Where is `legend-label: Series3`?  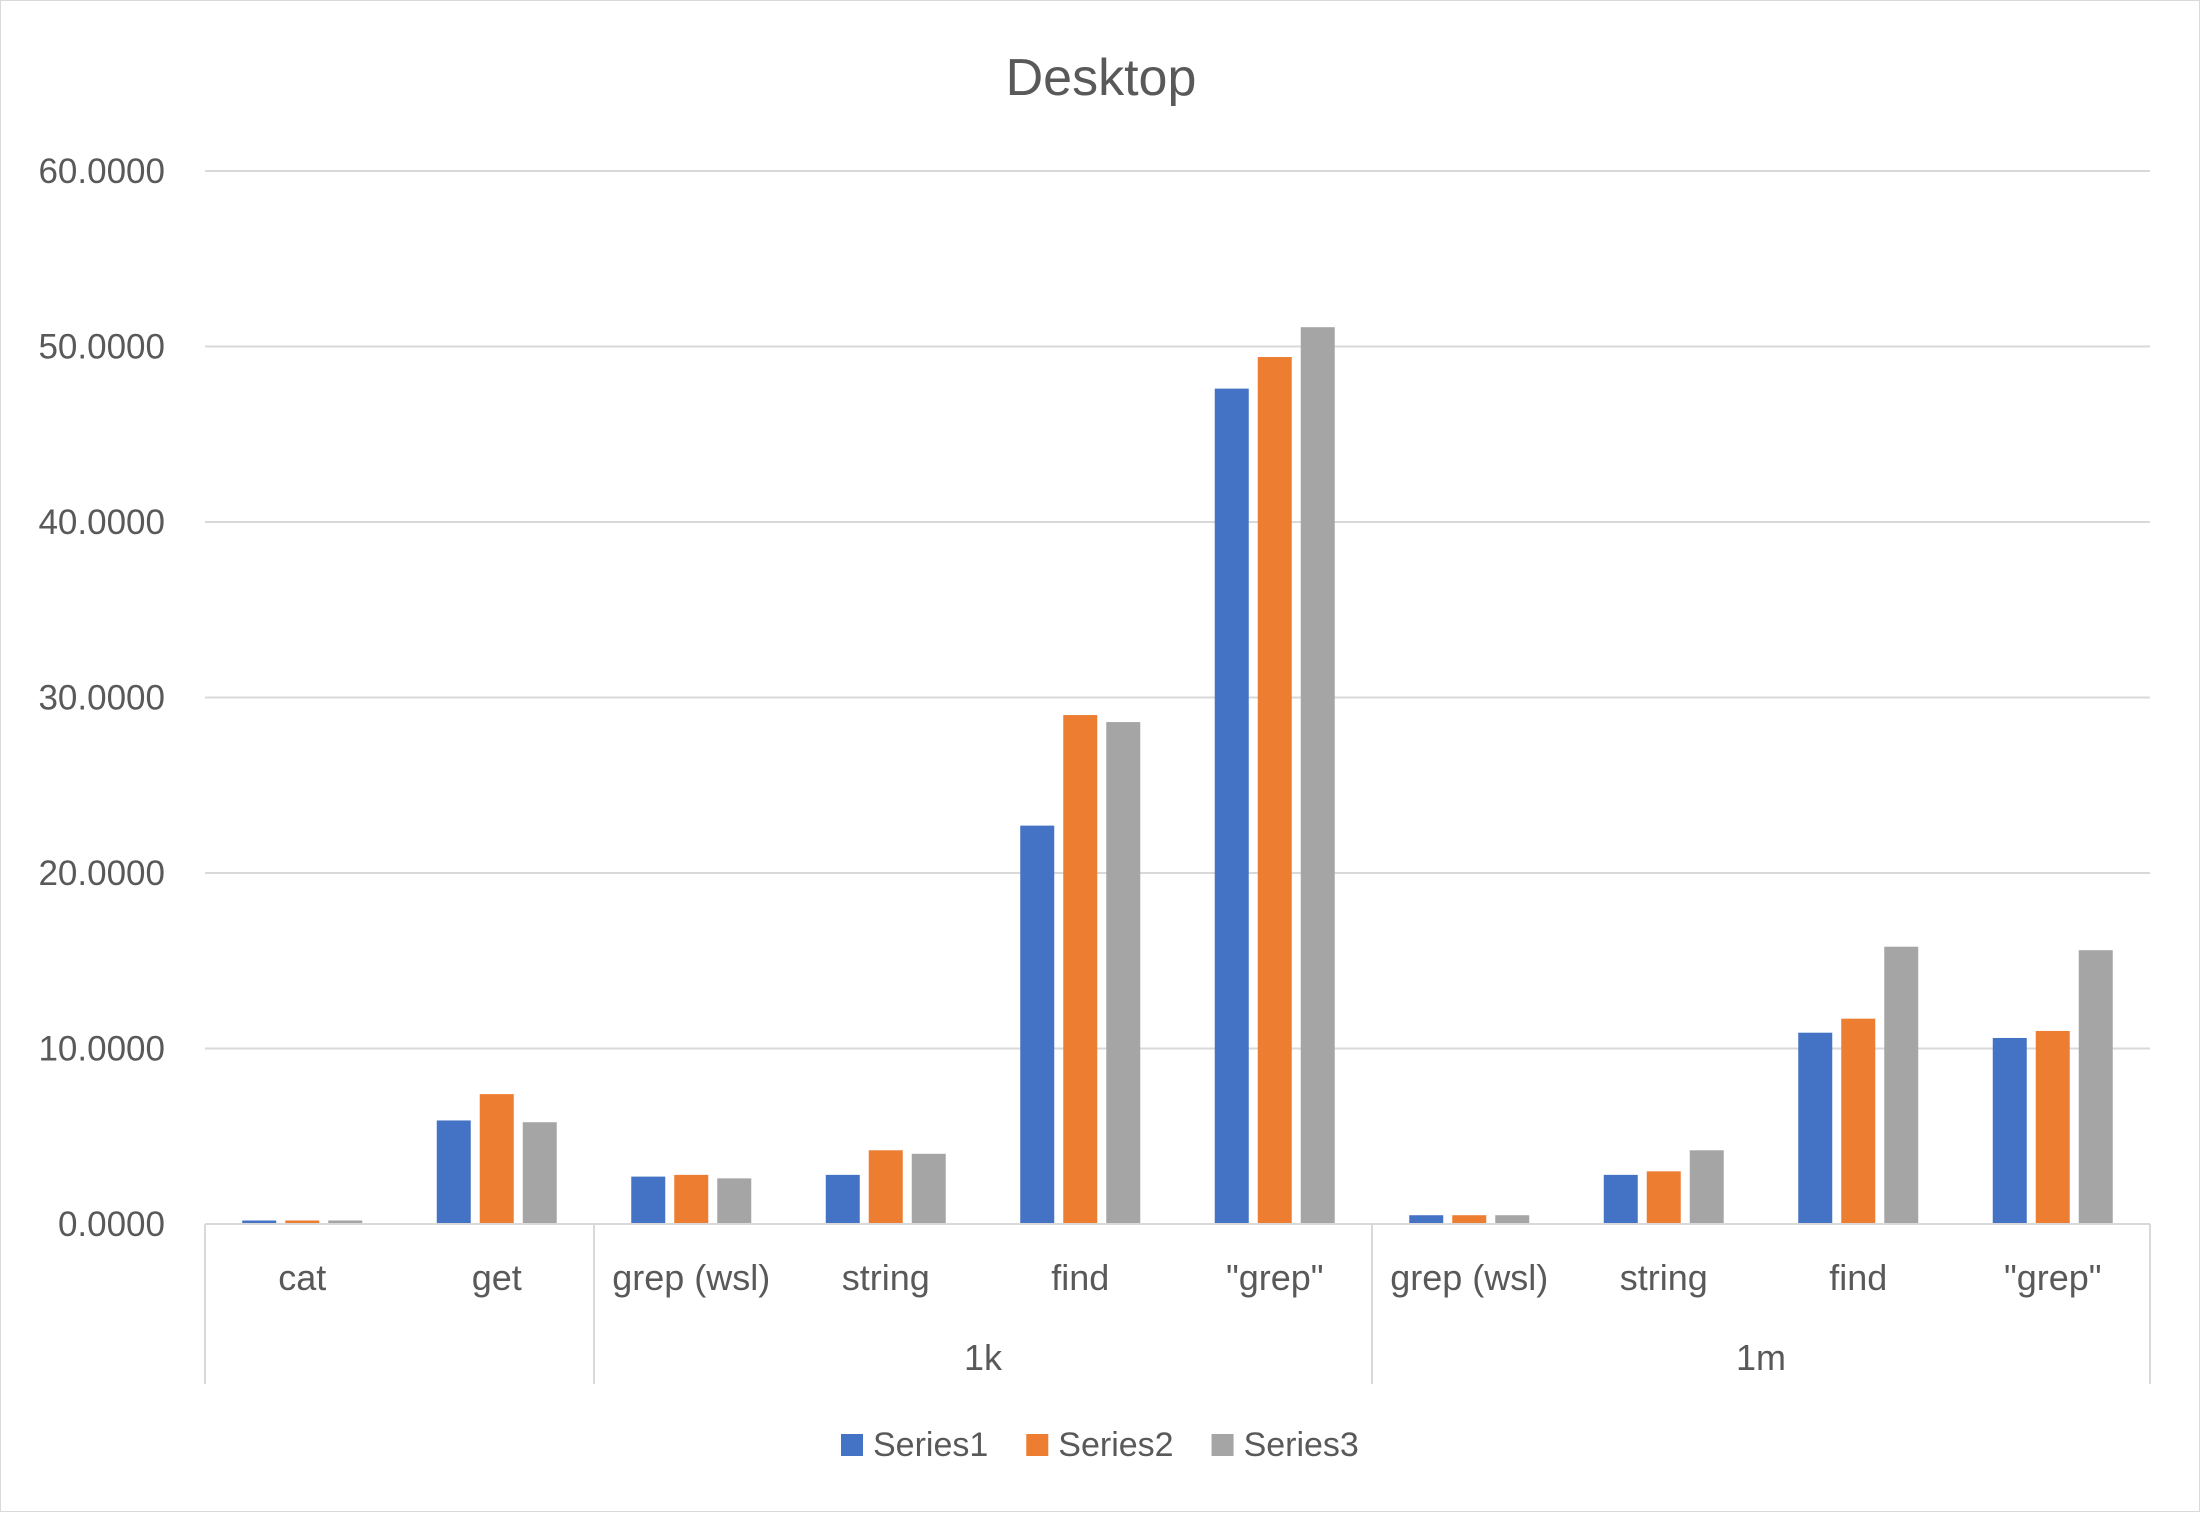 legend-label: Series3 is located at coordinates (1301, 1445).